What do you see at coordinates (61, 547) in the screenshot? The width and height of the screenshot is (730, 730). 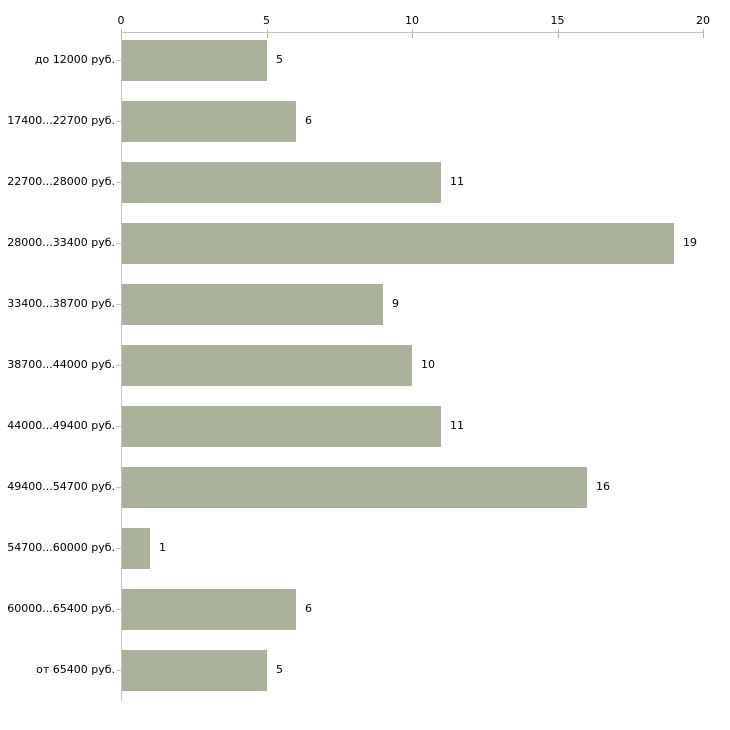 I see `category-label: 54700...60000 руб.` at bounding box center [61, 547].